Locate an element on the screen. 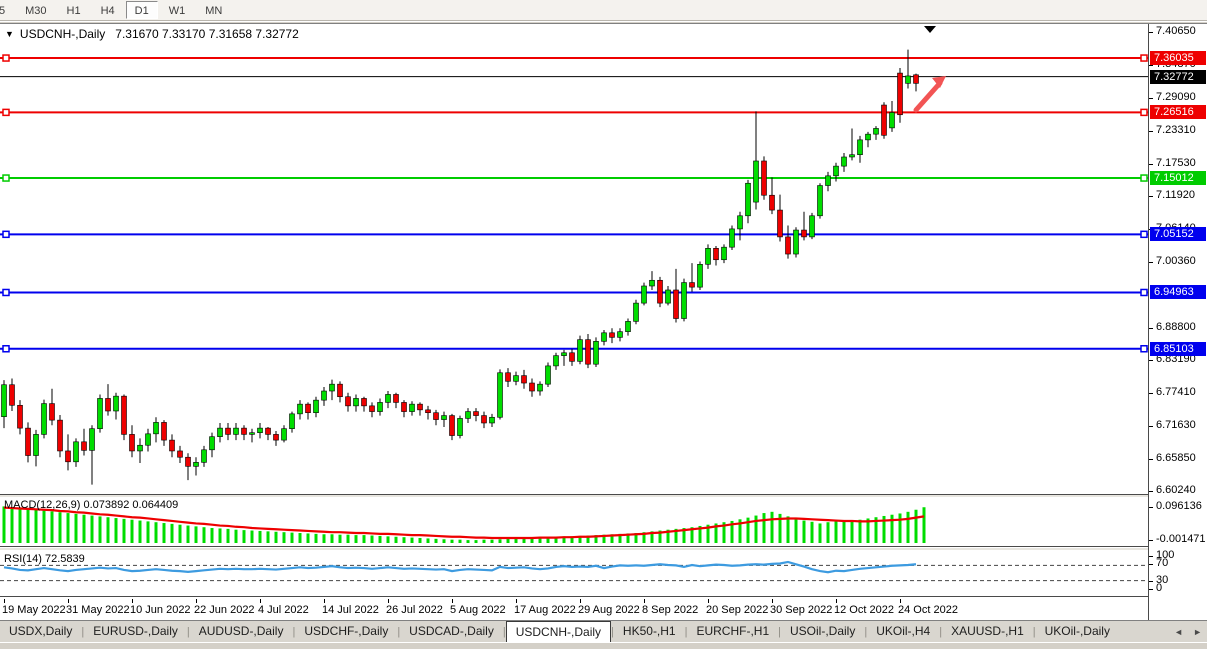 This screenshot has height=649, width=1207. chart-dropdown-icon: ▼ is located at coordinates (9, 34).